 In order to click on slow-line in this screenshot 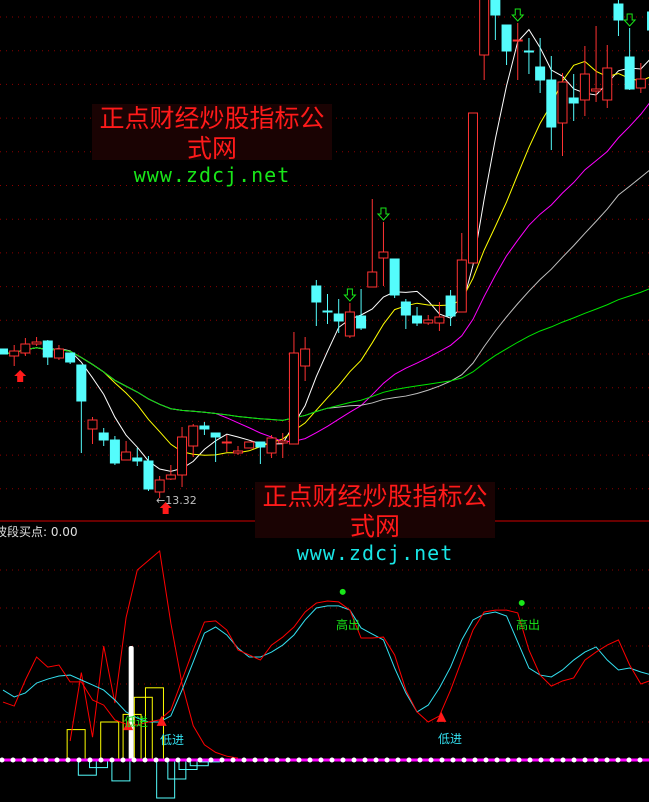, I will do `click(325, 664)`.